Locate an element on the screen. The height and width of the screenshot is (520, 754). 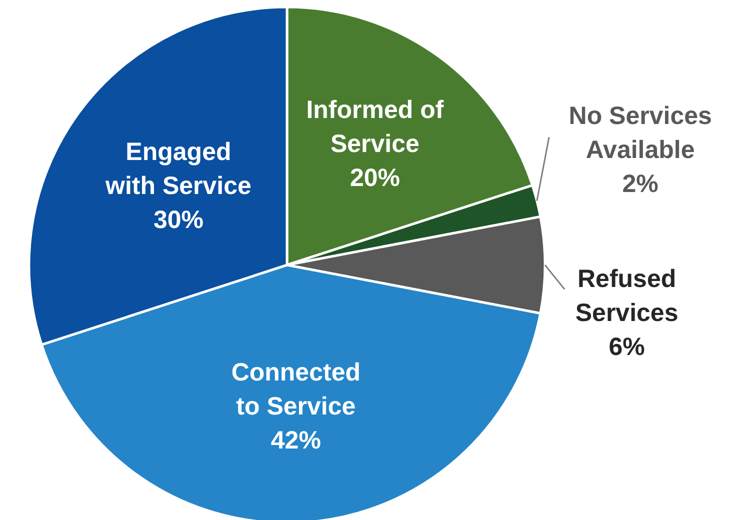
data-label: 6% is located at coordinates (626, 346).